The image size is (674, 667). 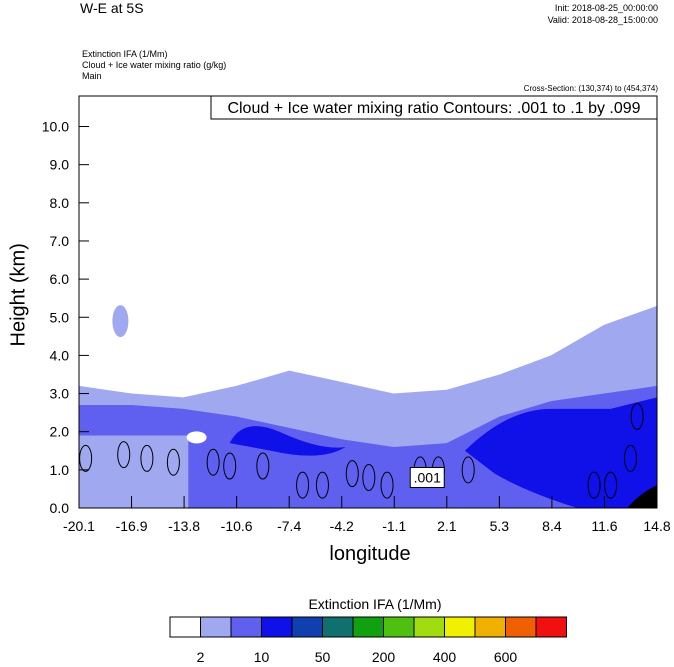 I want to click on chart-title: W-E at 5S, so click(x=112, y=8).